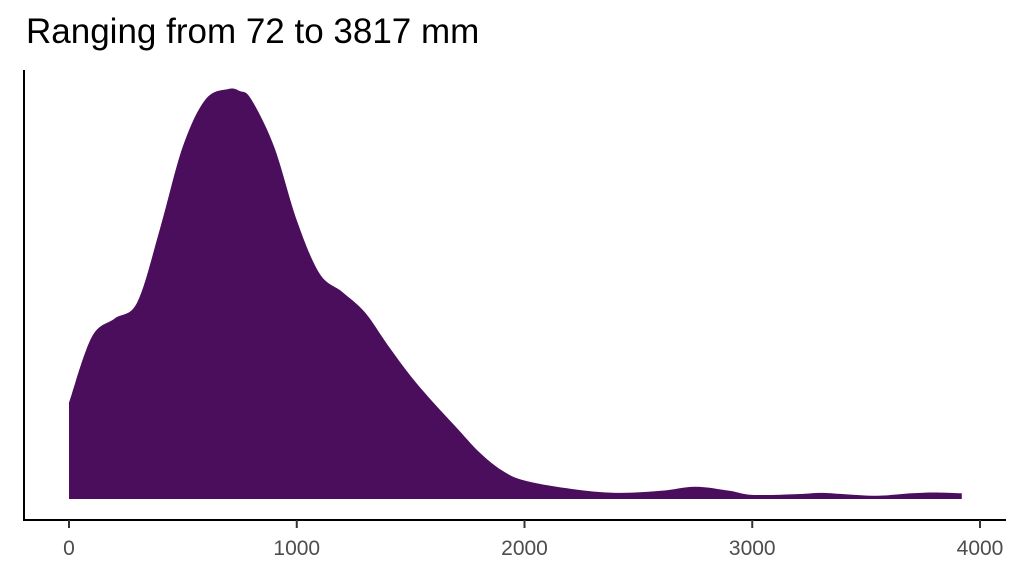 This screenshot has width=1024, height=576. What do you see at coordinates (69, 548) in the screenshot?
I see `x-tick-label: 0` at bounding box center [69, 548].